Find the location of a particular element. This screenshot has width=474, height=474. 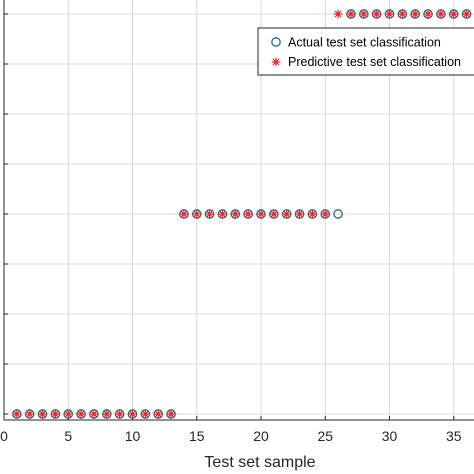

legend-asterisk-glyph is located at coordinates (276, 62).